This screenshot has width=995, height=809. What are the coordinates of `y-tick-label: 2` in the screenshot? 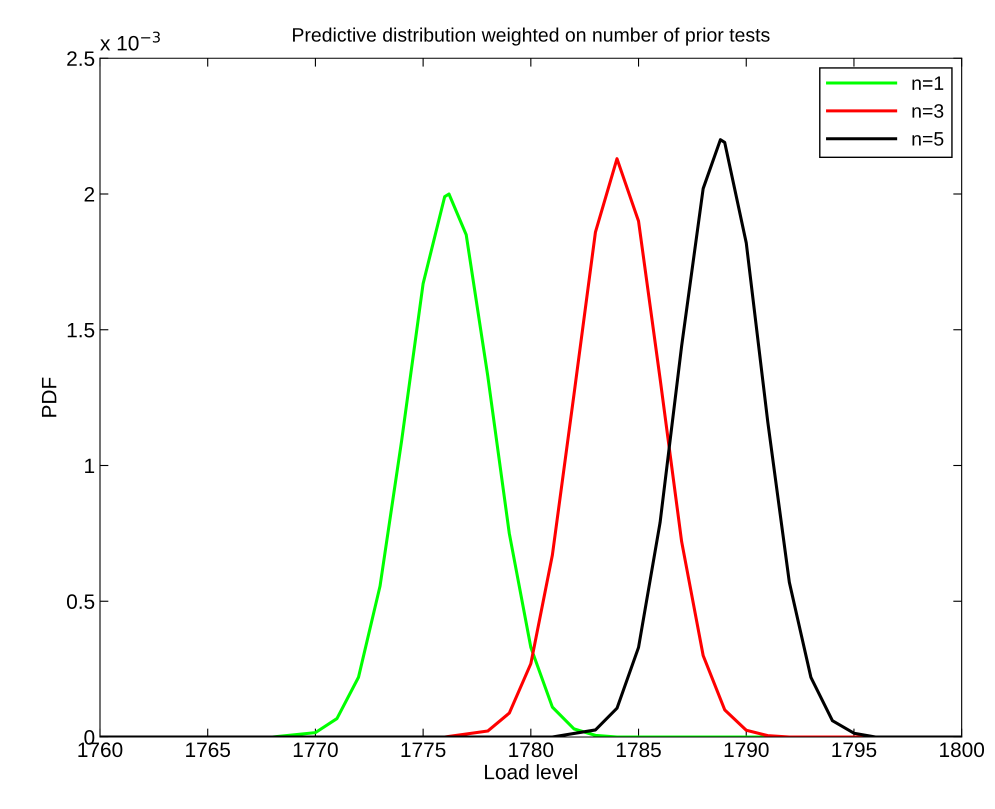 It's located at (89, 194).